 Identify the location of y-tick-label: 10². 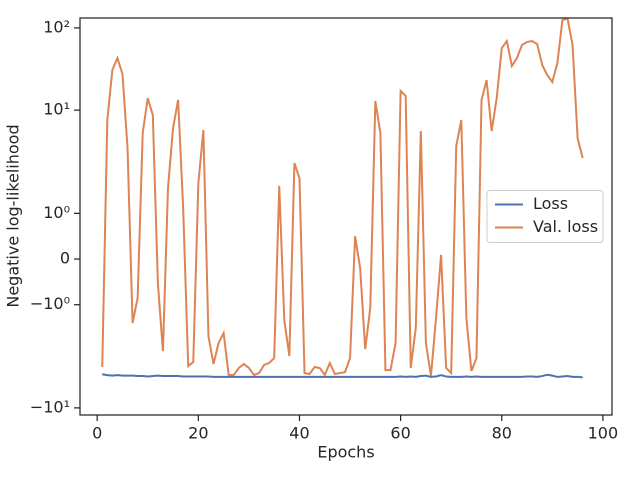
(56, 26).